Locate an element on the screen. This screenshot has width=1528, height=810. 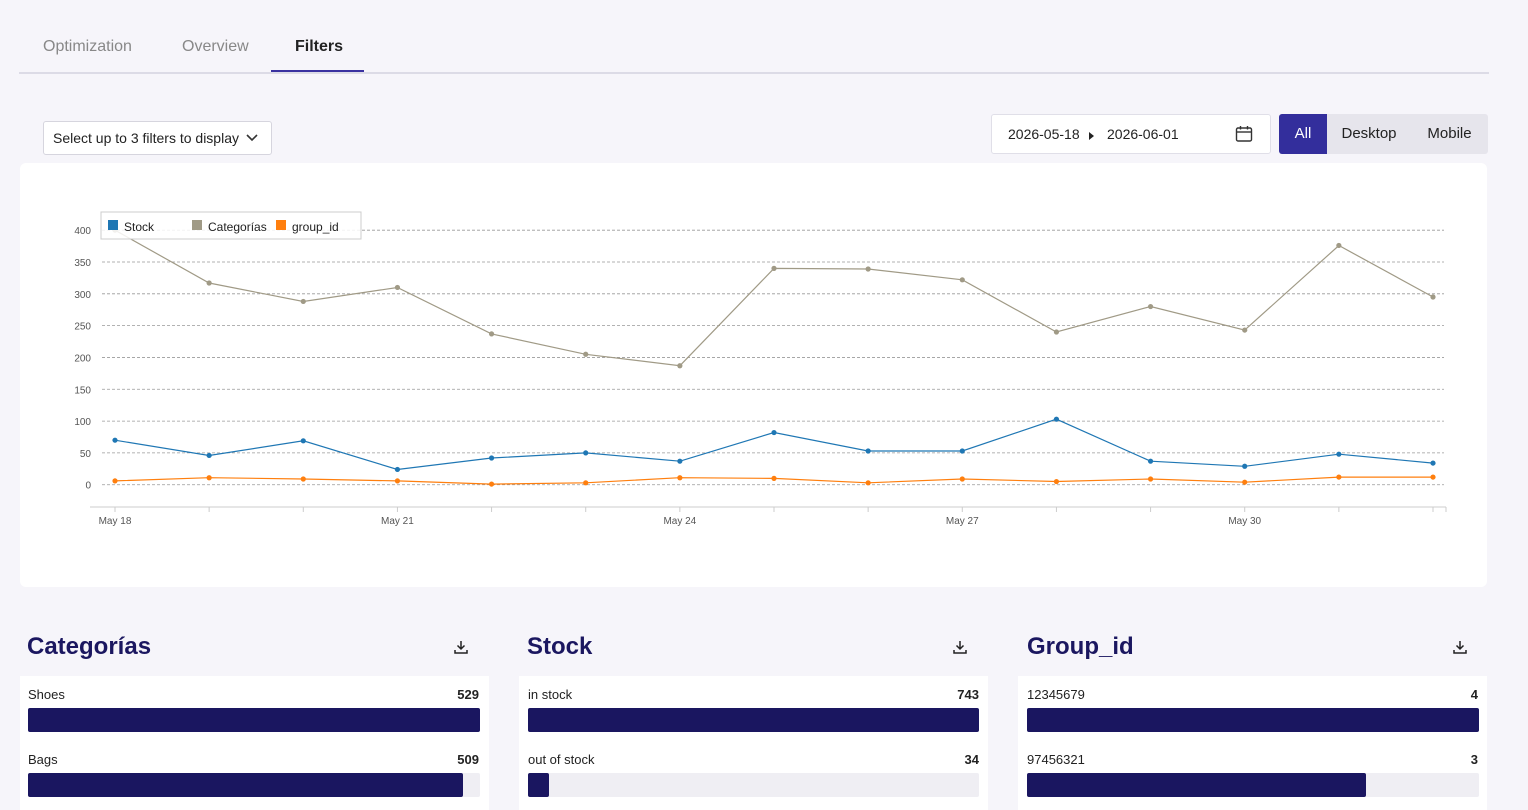
tab-bar: Optimization Overview Filters is located at coordinates (754, 37).